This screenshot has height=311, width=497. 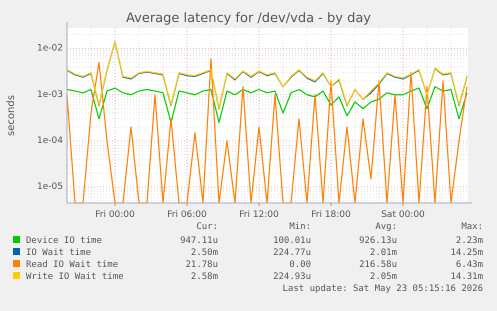 What do you see at coordinates (403, 215) in the screenshot?
I see `x-tick-label: Sat 00:00` at bounding box center [403, 215].